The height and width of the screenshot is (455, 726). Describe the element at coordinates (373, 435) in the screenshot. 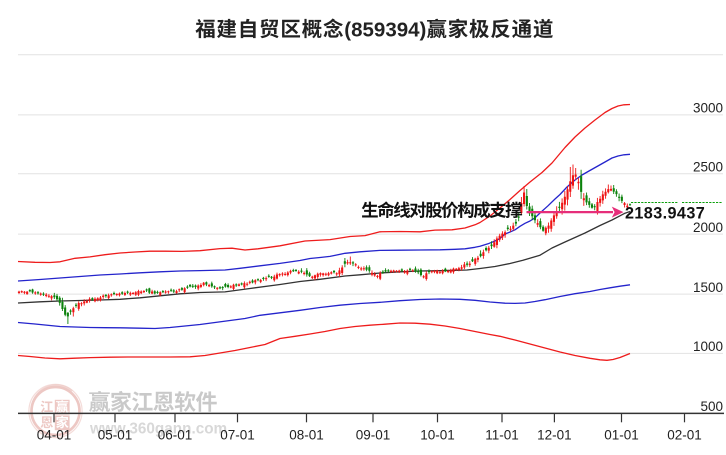

I see `svg-text: 09-01` at that location.